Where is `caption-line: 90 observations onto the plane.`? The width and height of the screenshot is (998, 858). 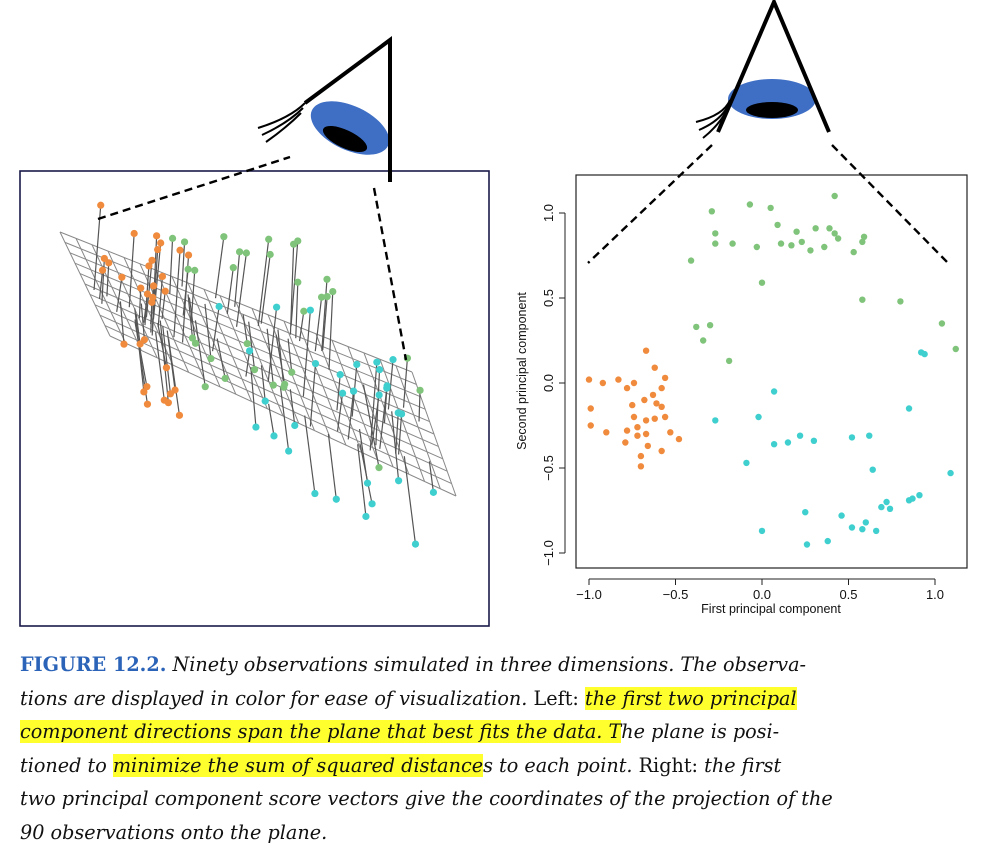 caption-line: 90 observations onto the plane. is located at coordinates (500, 833).